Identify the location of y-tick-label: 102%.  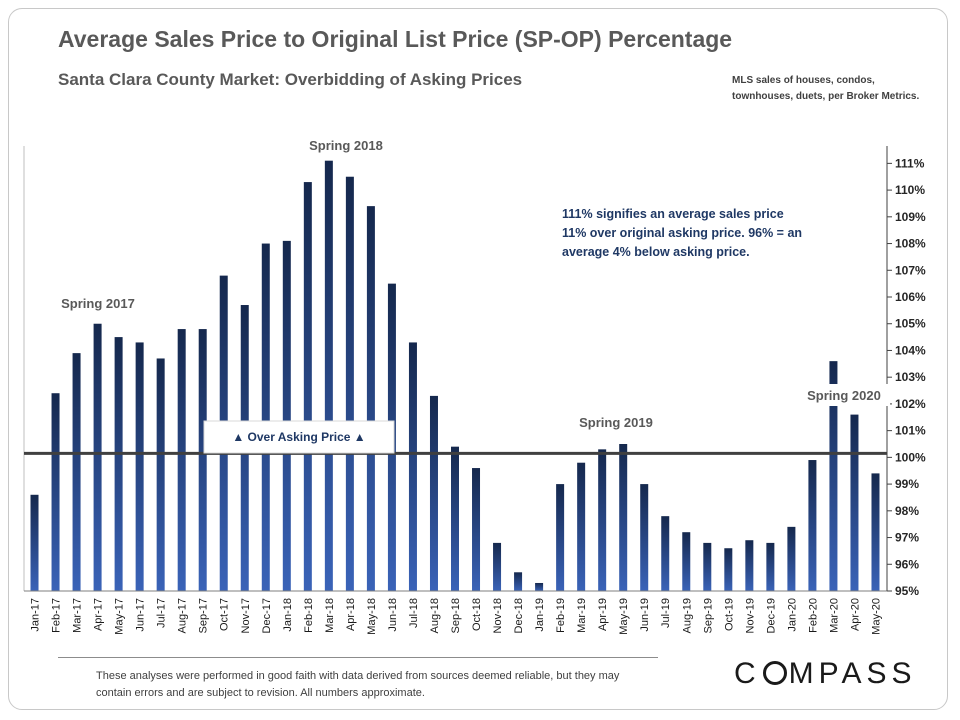
(910, 404).